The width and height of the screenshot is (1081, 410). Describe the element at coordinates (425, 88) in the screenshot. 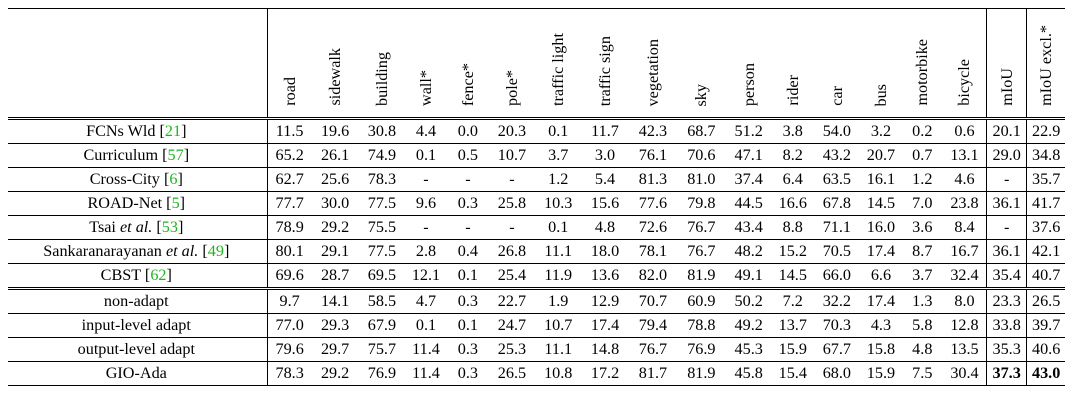

I see `column-header-label: wall*` at that location.